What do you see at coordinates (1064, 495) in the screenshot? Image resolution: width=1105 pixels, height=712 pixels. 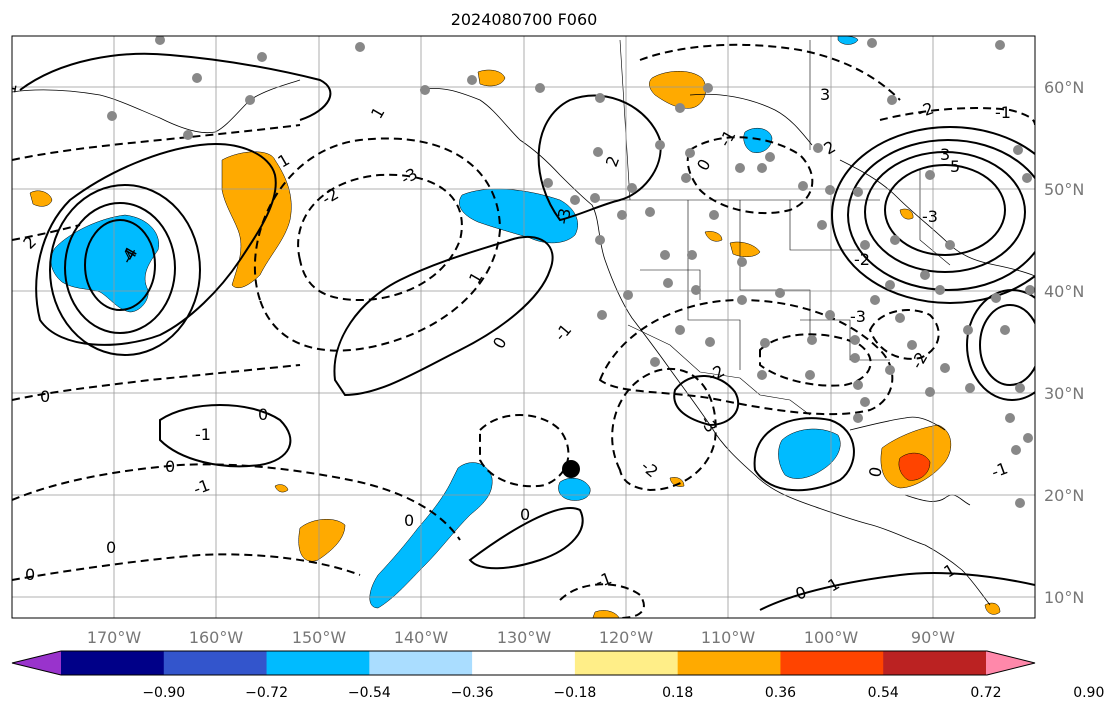 I see `lat-tick-label: 20°N` at bounding box center [1064, 495].